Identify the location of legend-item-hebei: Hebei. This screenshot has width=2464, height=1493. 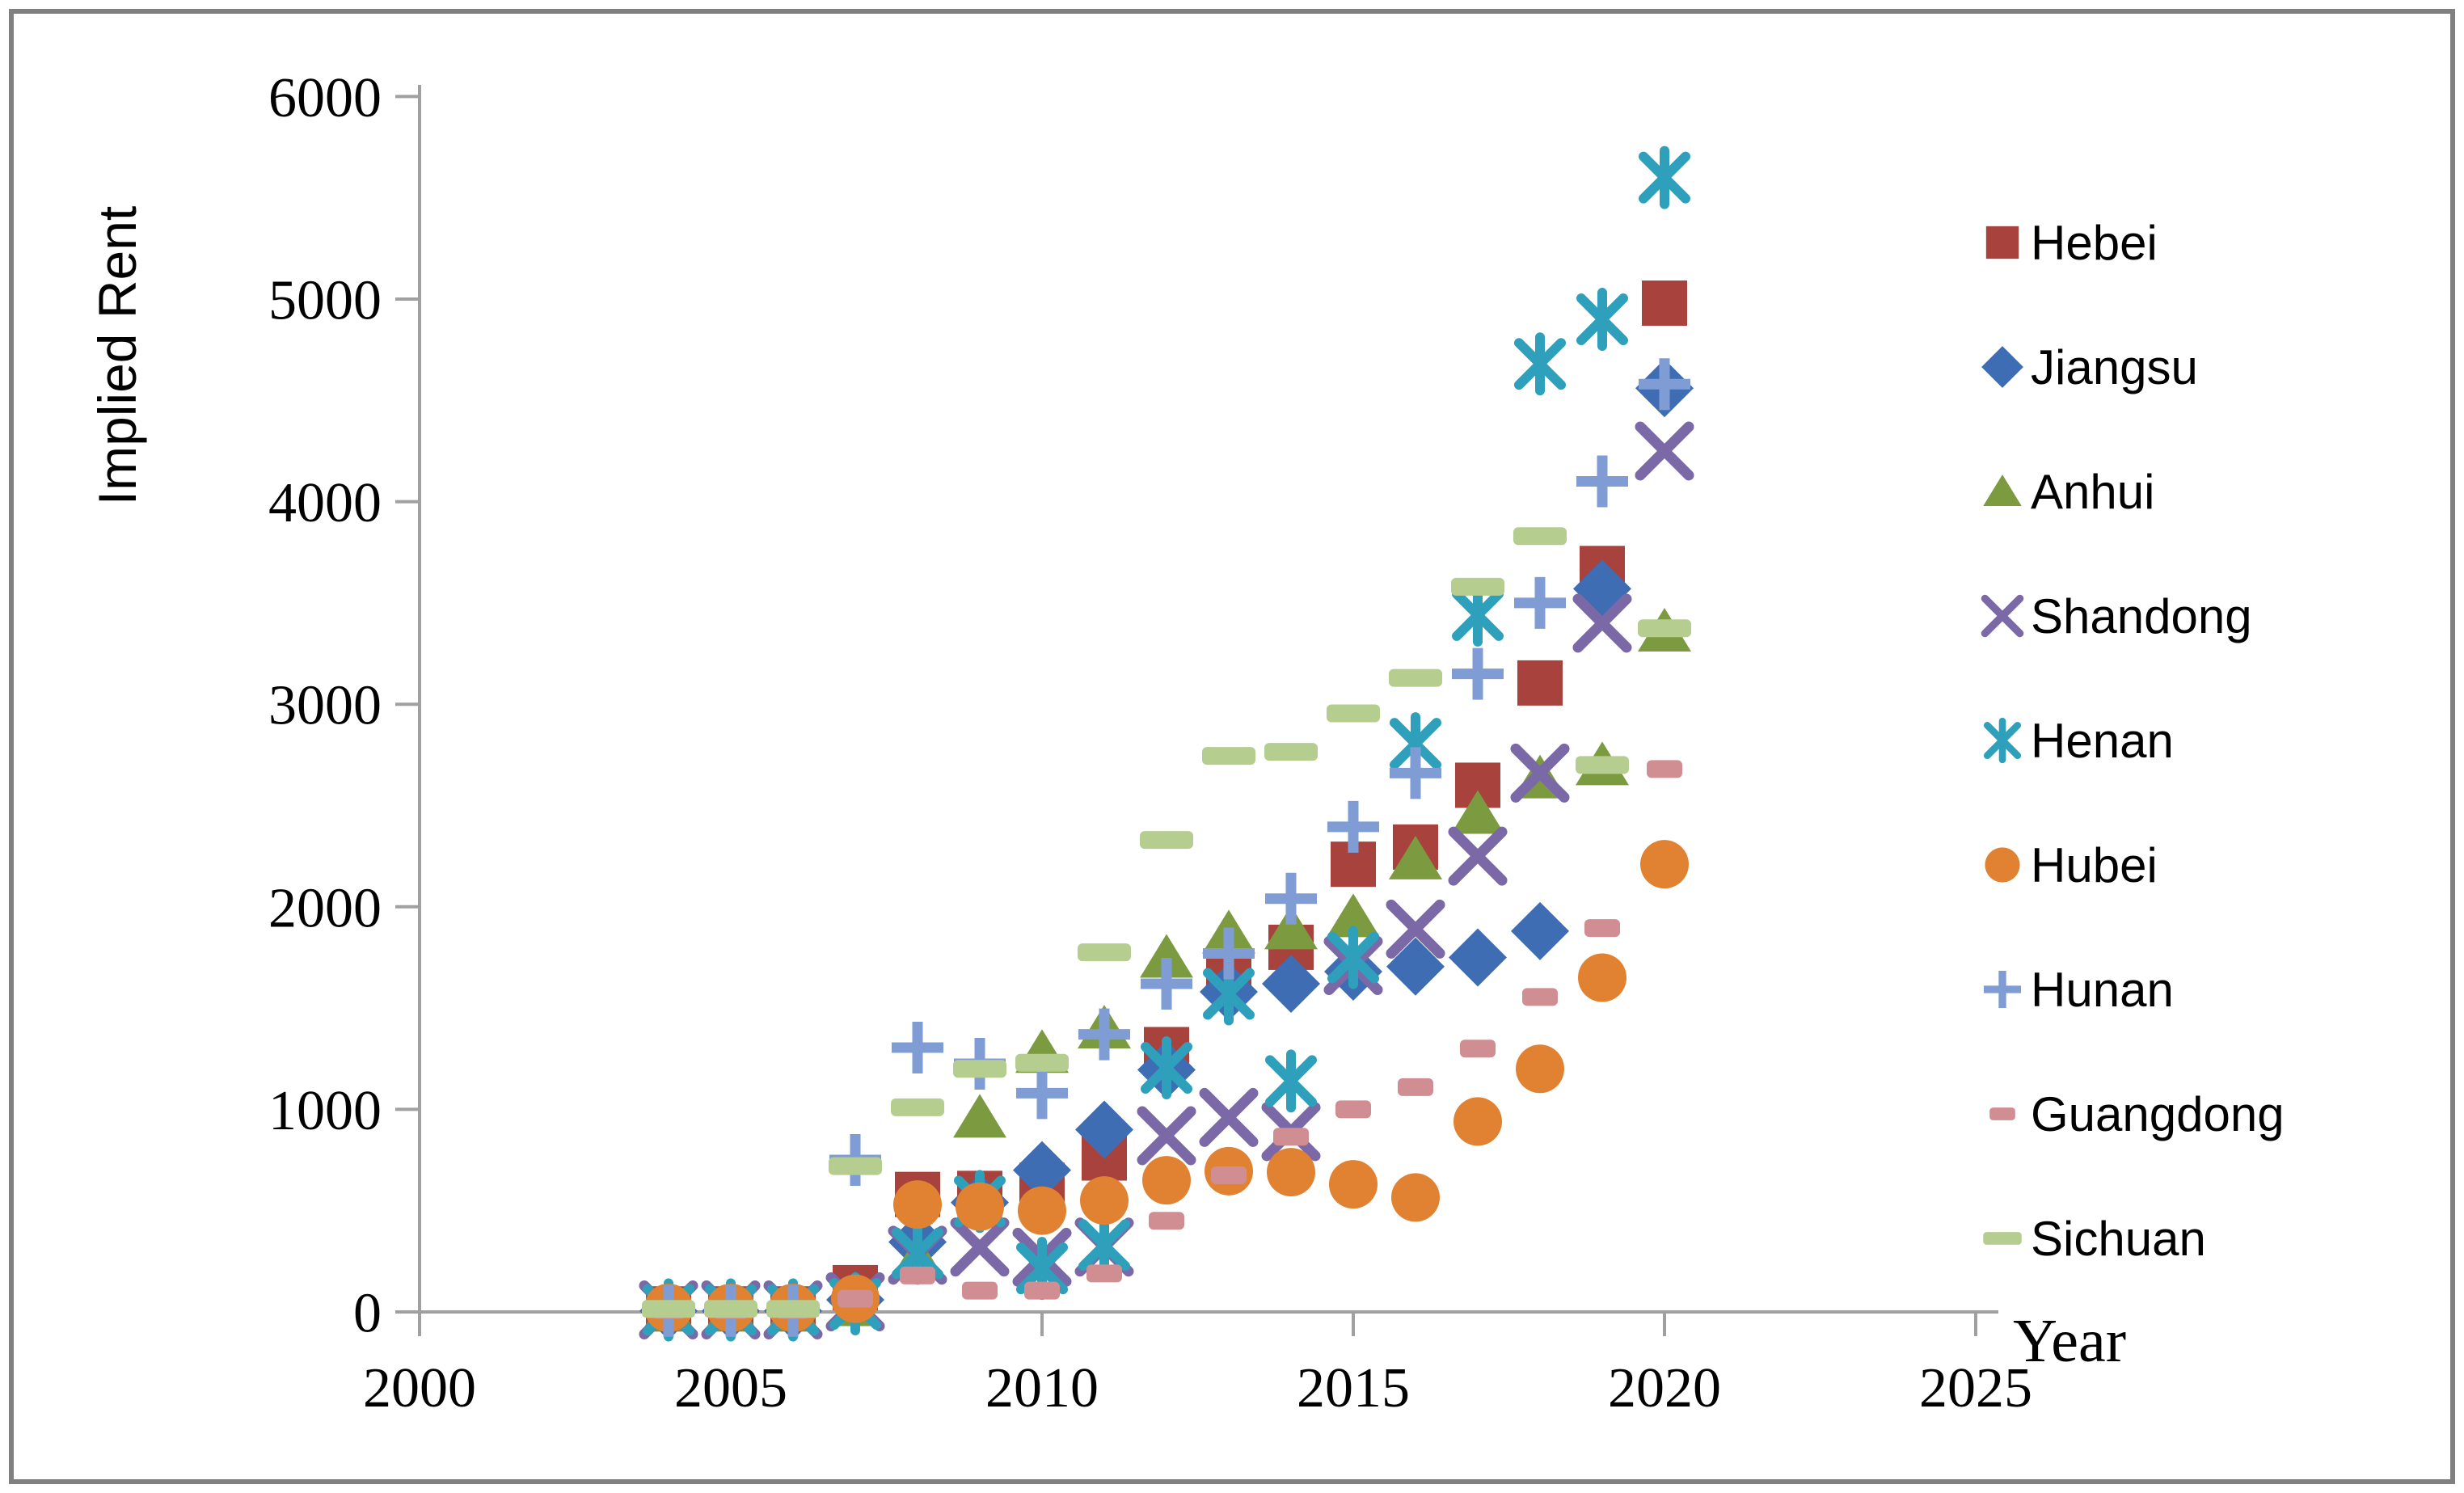
(2072, 243).